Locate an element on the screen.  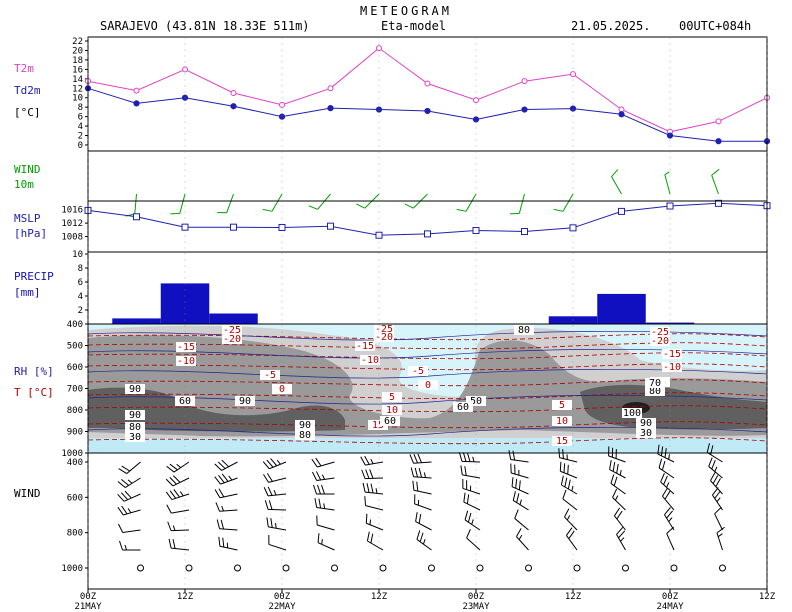
wind10-level-label: 10m is located at coordinates (24, 184).